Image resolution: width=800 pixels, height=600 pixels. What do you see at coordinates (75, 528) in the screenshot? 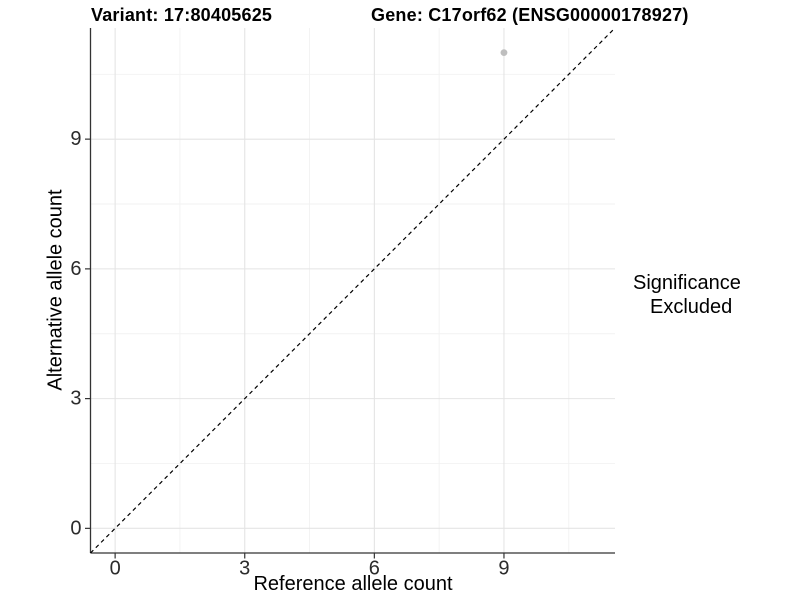
I see `y-tick-label: 0` at bounding box center [75, 528].